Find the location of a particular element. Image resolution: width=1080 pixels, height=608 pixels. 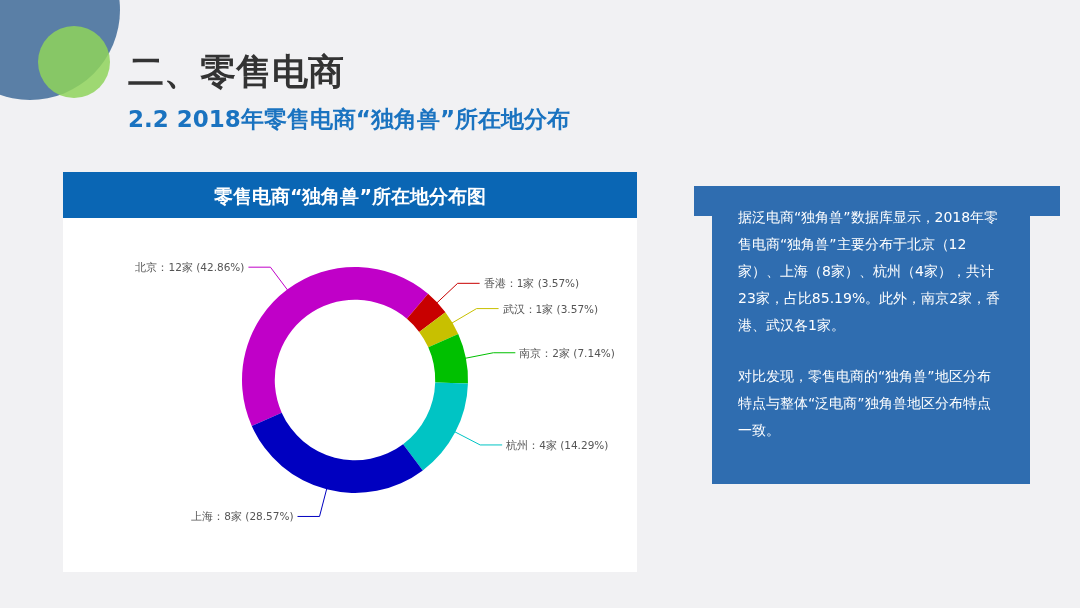

slice-label: 香港：1家 (3.57%) is located at coordinates (531, 283).